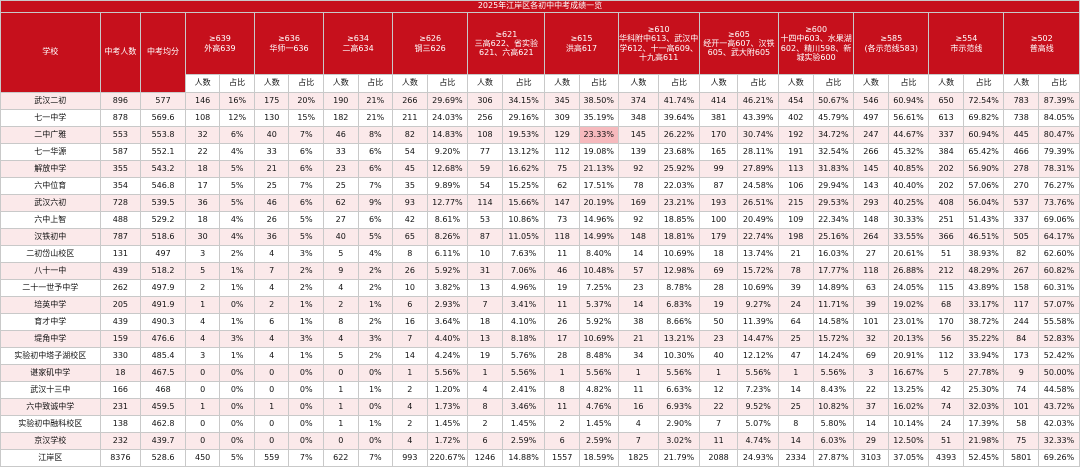 The image size is (1080, 467). I want to click on count-value: 10, so click(485, 254).